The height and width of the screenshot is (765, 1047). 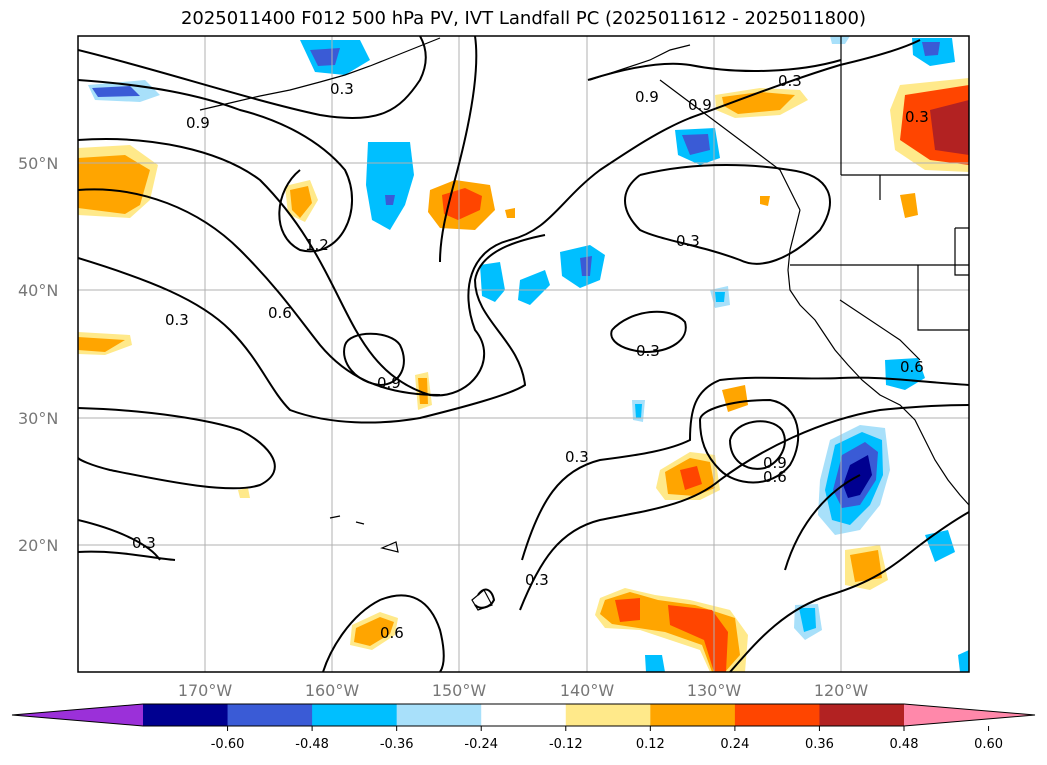 I want to click on lon-label: 170°W, so click(x=205, y=690).